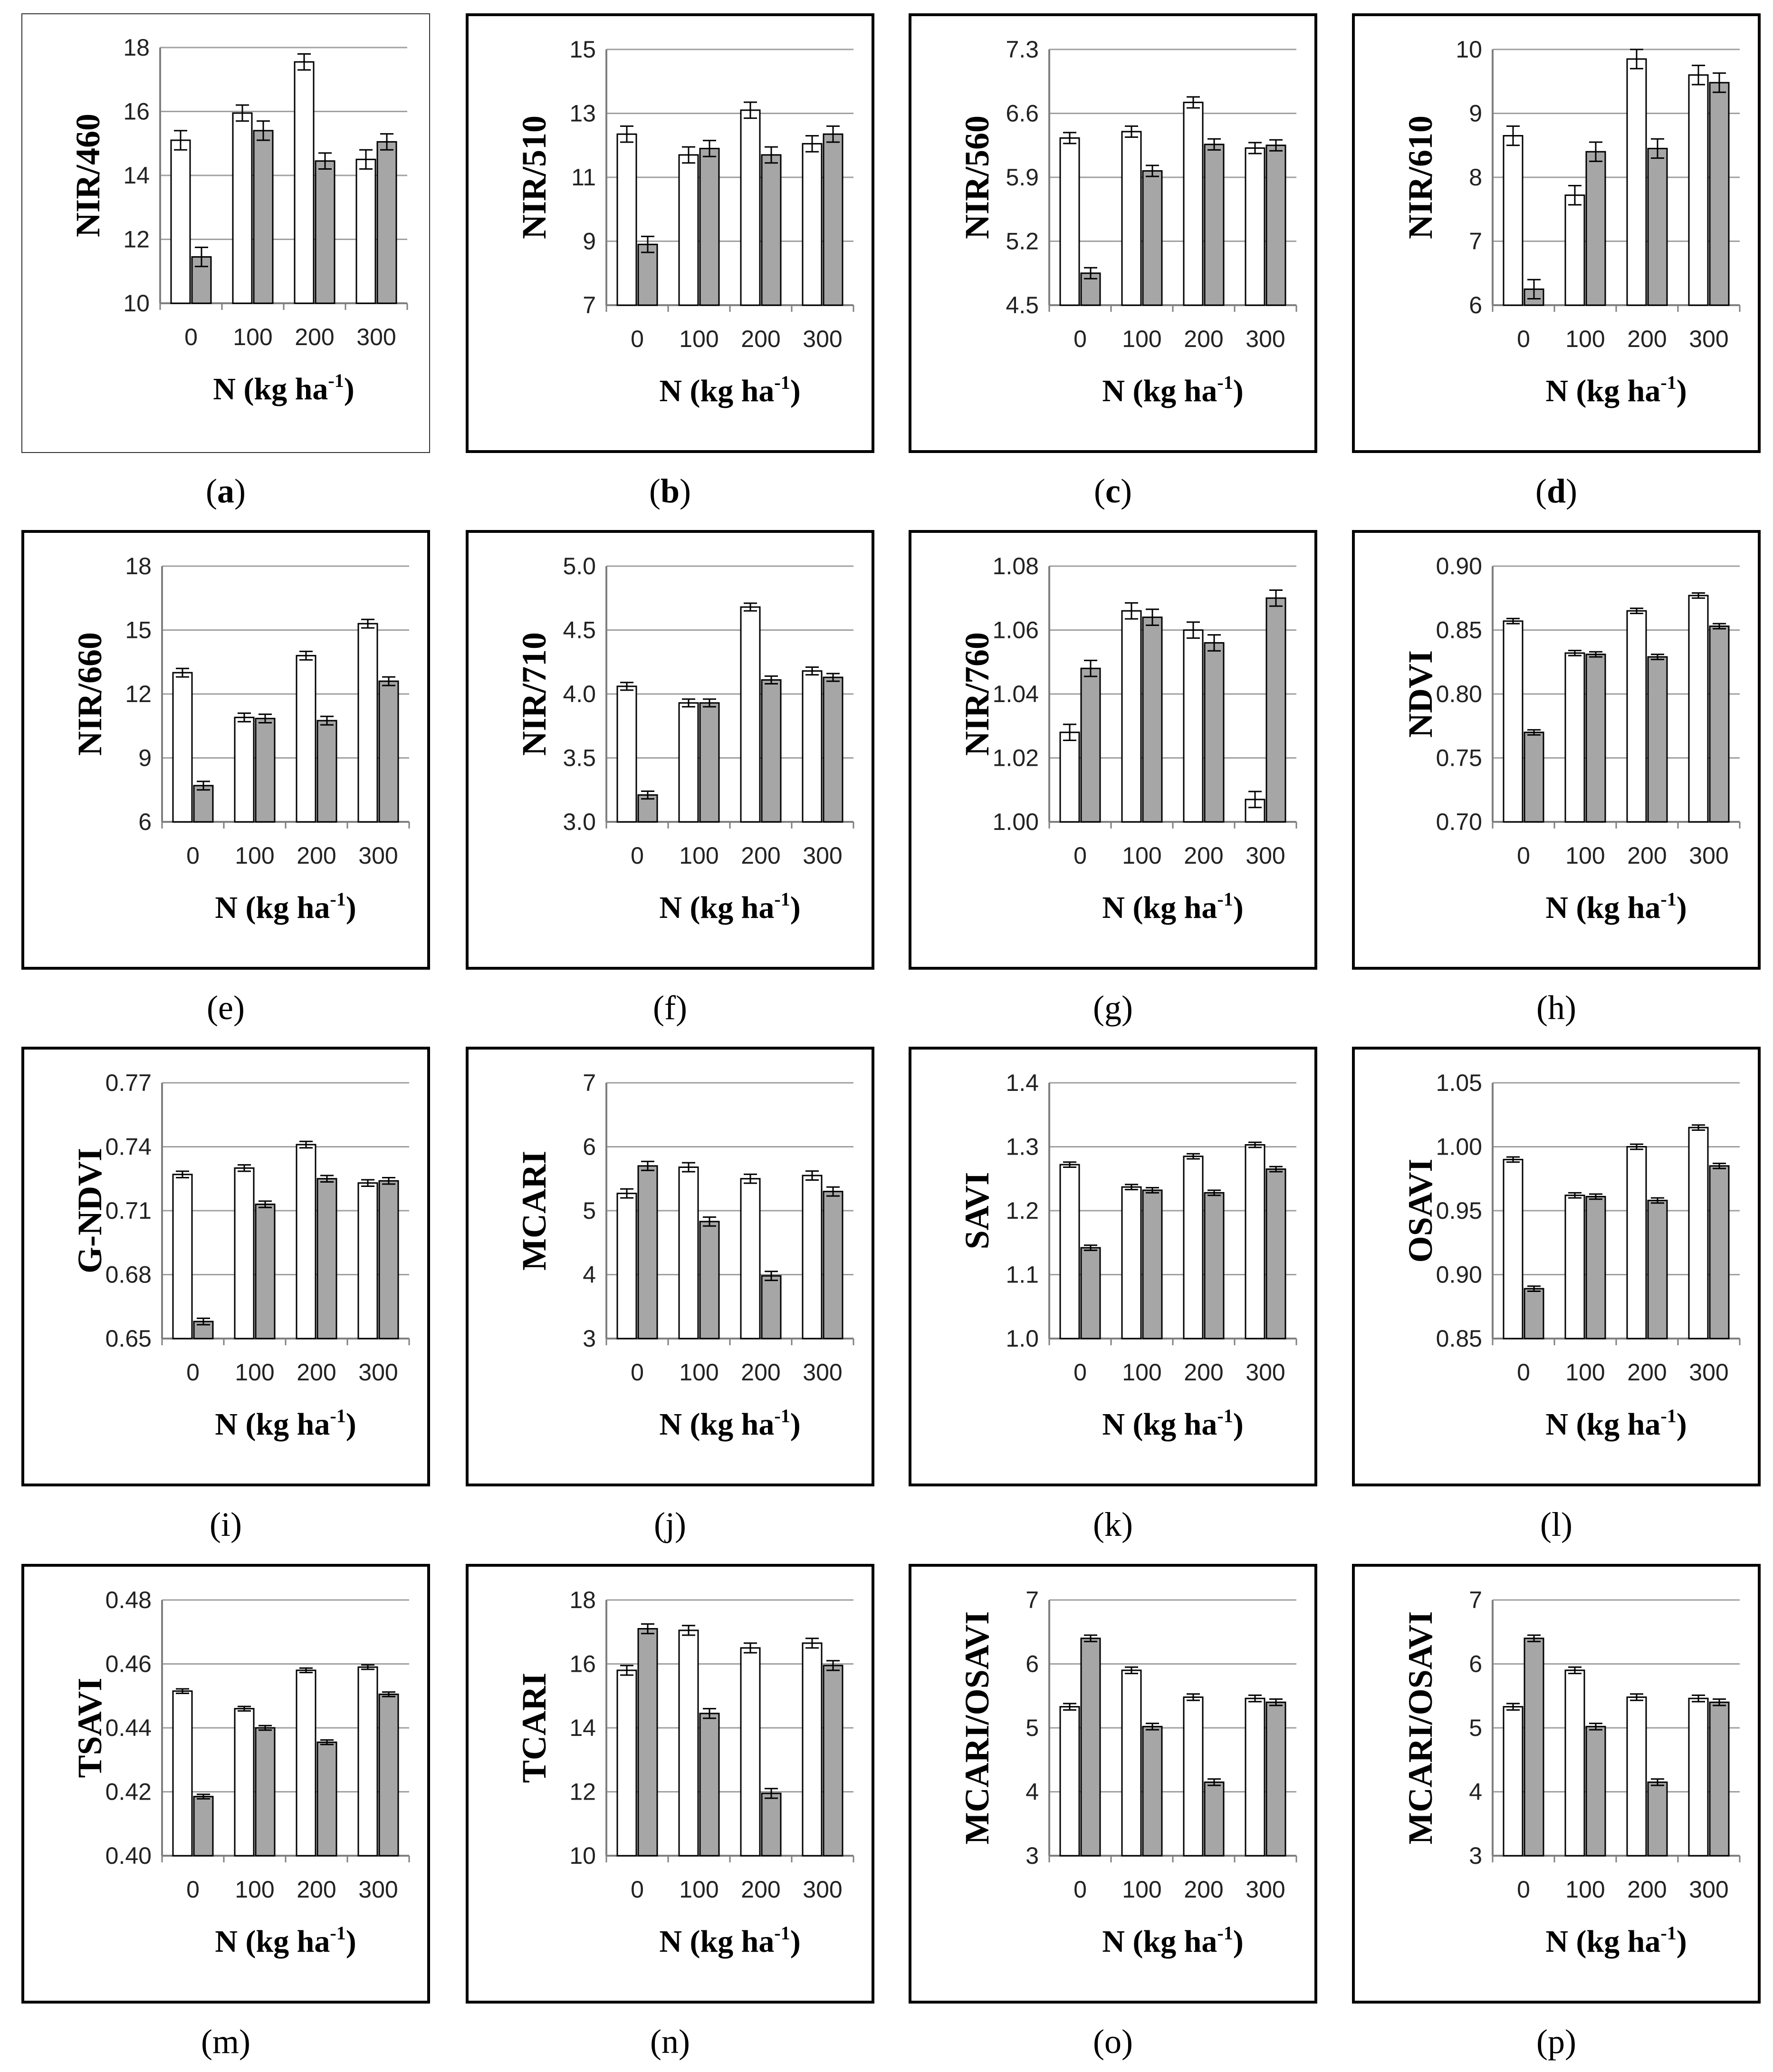  What do you see at coordinates (670, 1784) in the screenshot?
I see `chart-frame: 10 12 14 16 18 0 100 200 300 TCARI N (kg ha-1)` at bounding box center [670, 1784].